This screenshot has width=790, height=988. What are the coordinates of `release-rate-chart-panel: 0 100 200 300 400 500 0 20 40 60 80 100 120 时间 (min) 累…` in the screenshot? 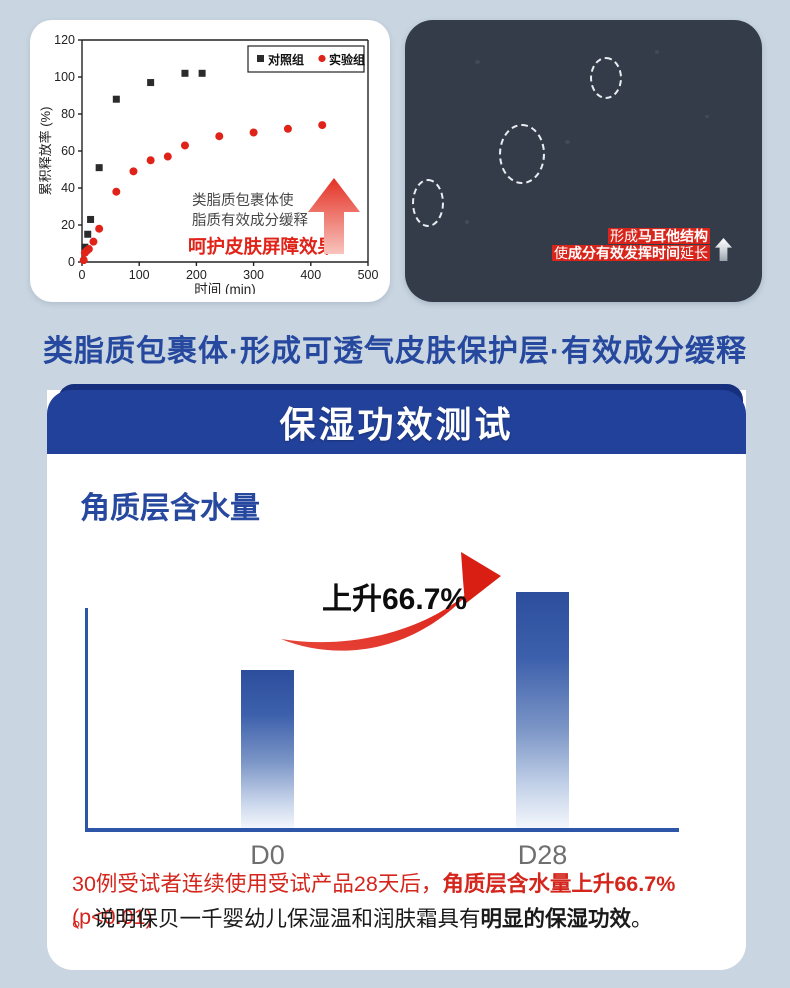 It's located at (210, 161).